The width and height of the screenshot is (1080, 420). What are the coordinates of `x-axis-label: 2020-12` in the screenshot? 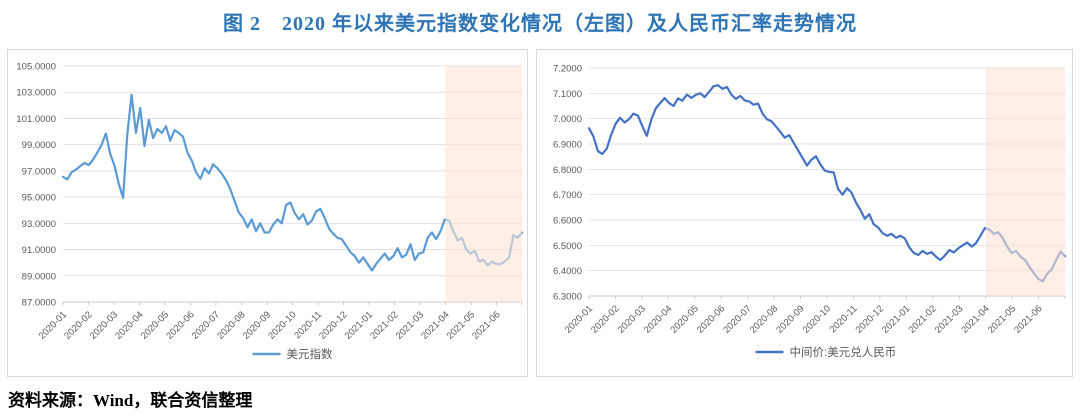 It's located at (870, 319).